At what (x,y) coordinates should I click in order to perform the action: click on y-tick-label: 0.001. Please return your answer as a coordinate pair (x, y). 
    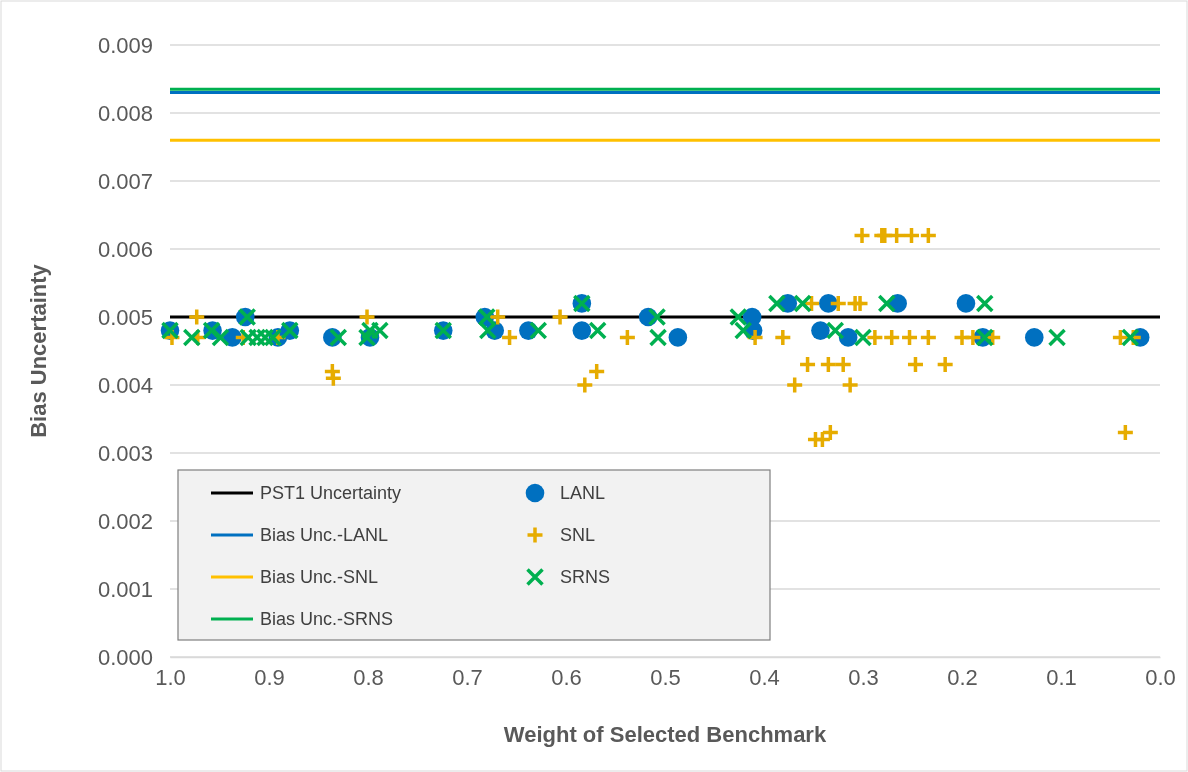
    Looking at the image, I should click on (125, 589).